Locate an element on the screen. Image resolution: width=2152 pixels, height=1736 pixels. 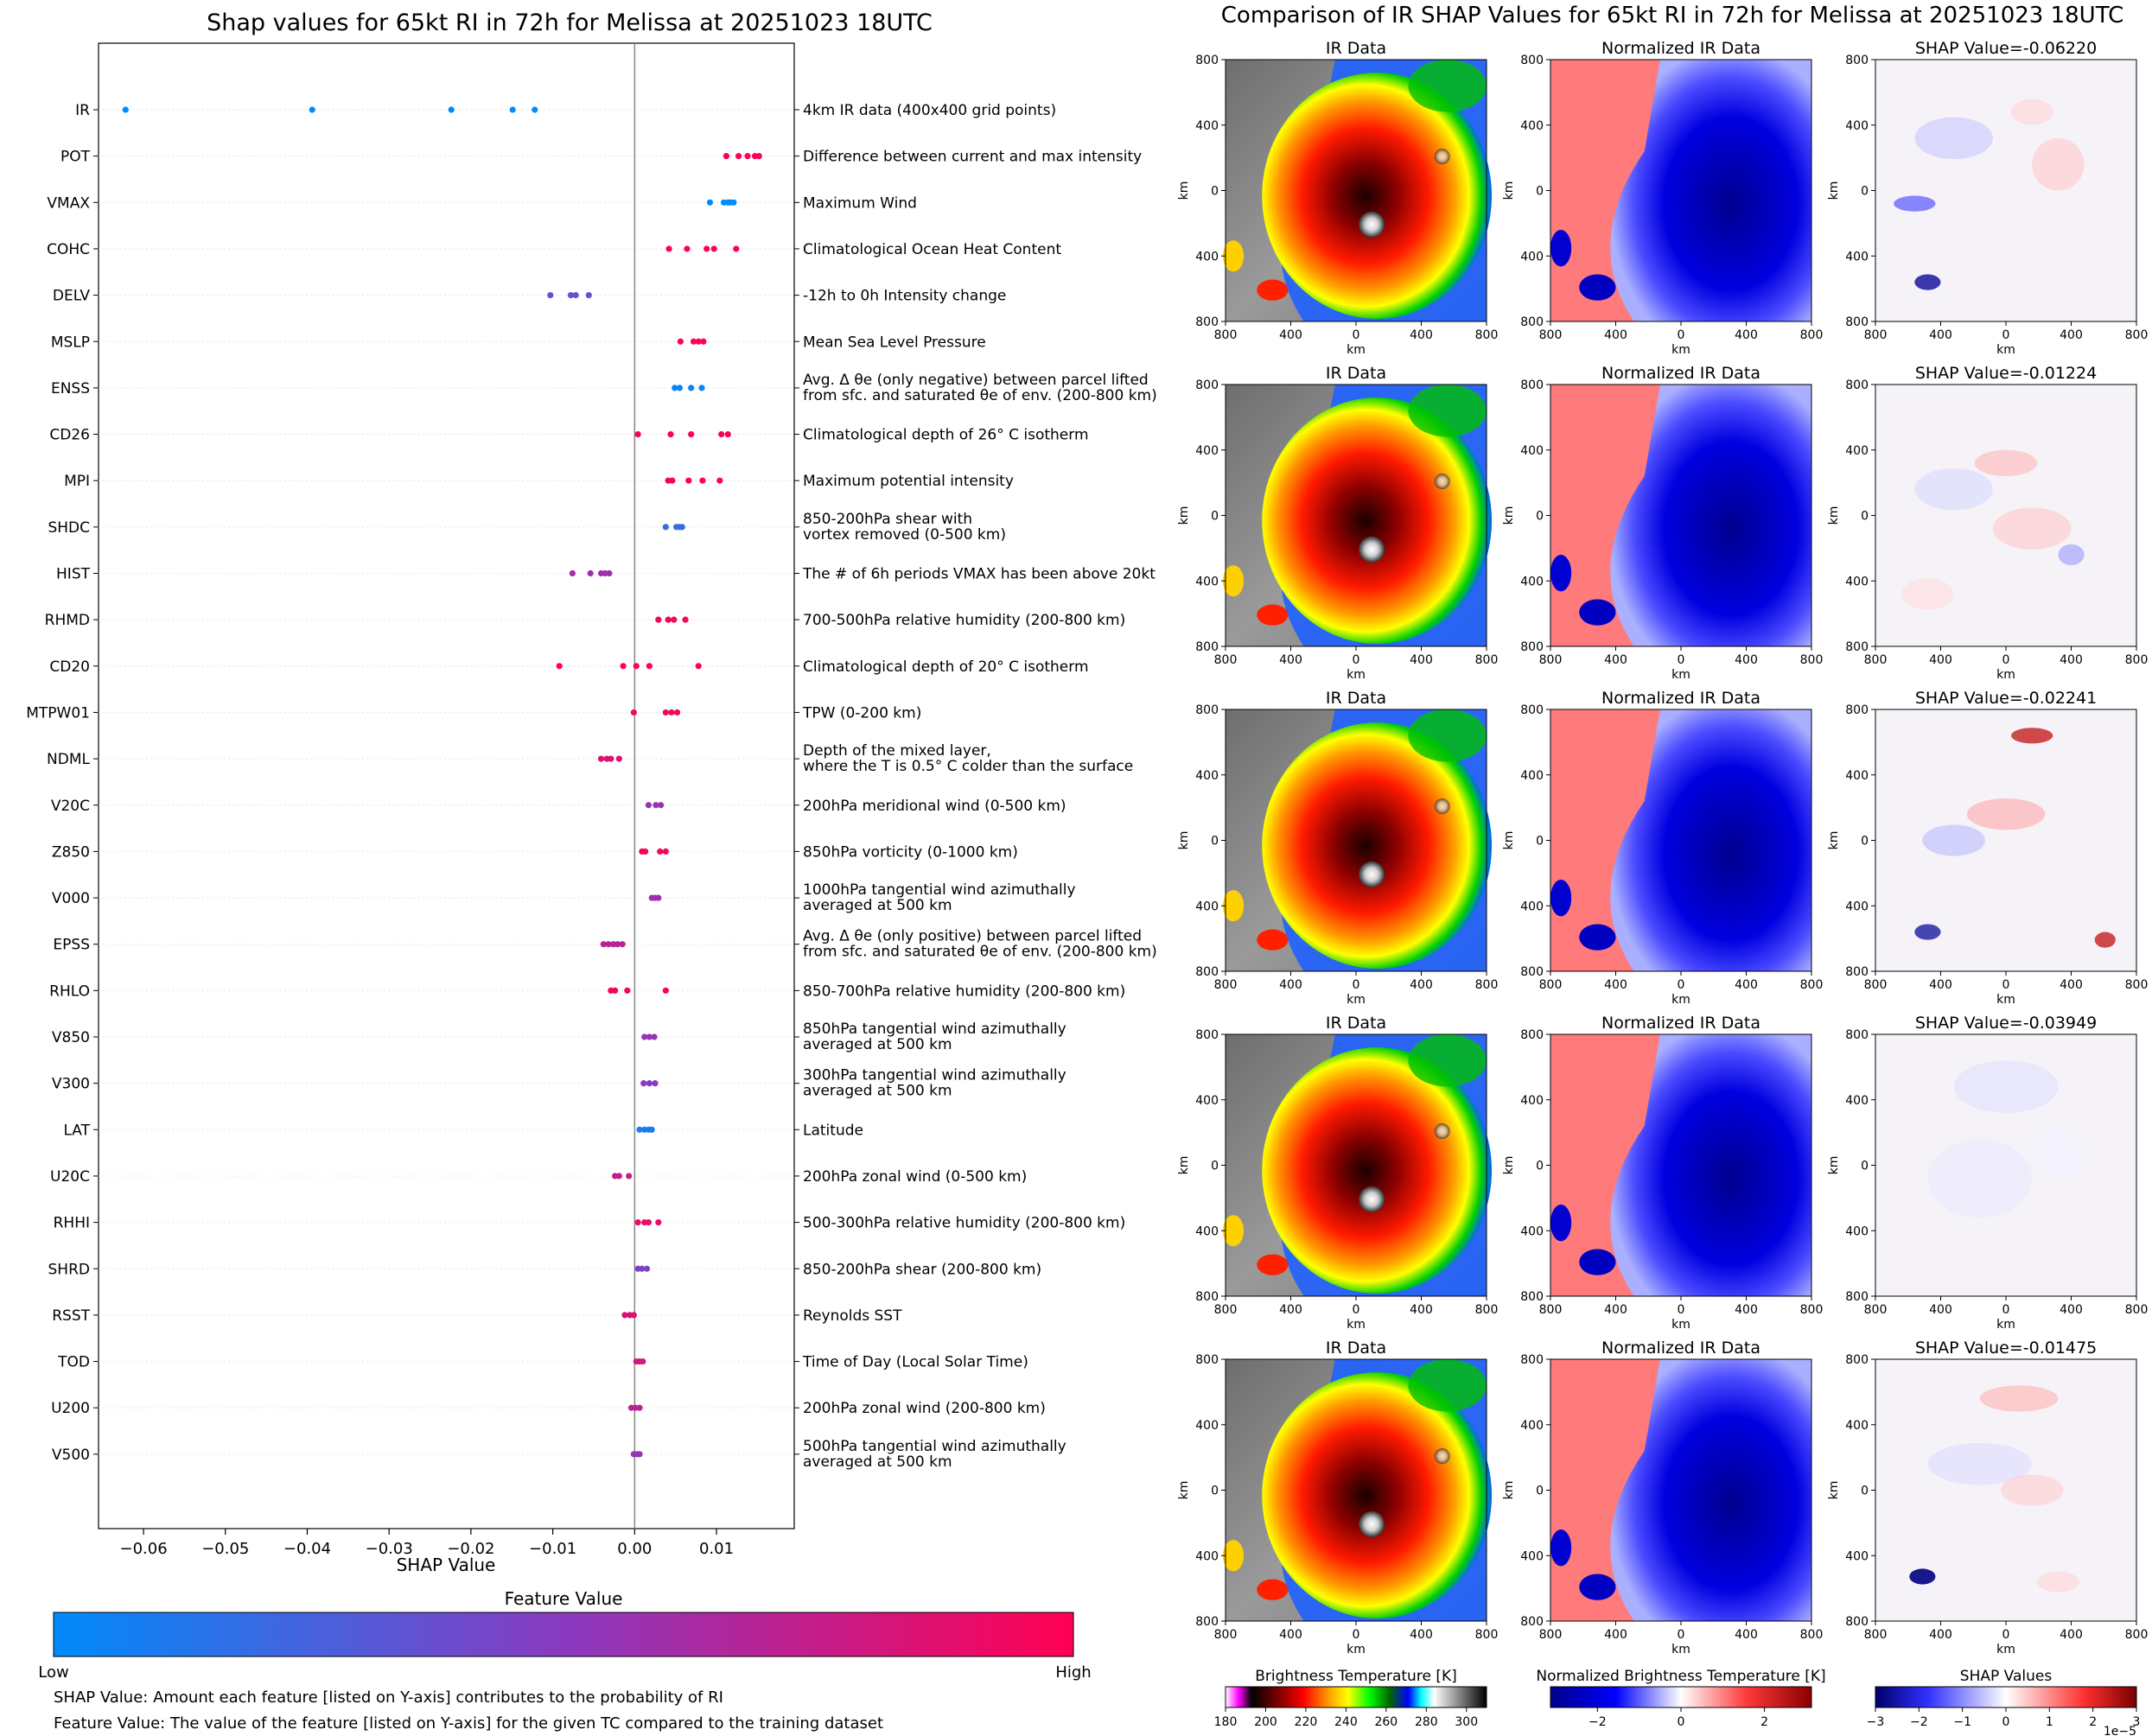
feature-description: vortex removed (0-500 km) is located at coordinates (904, 535).